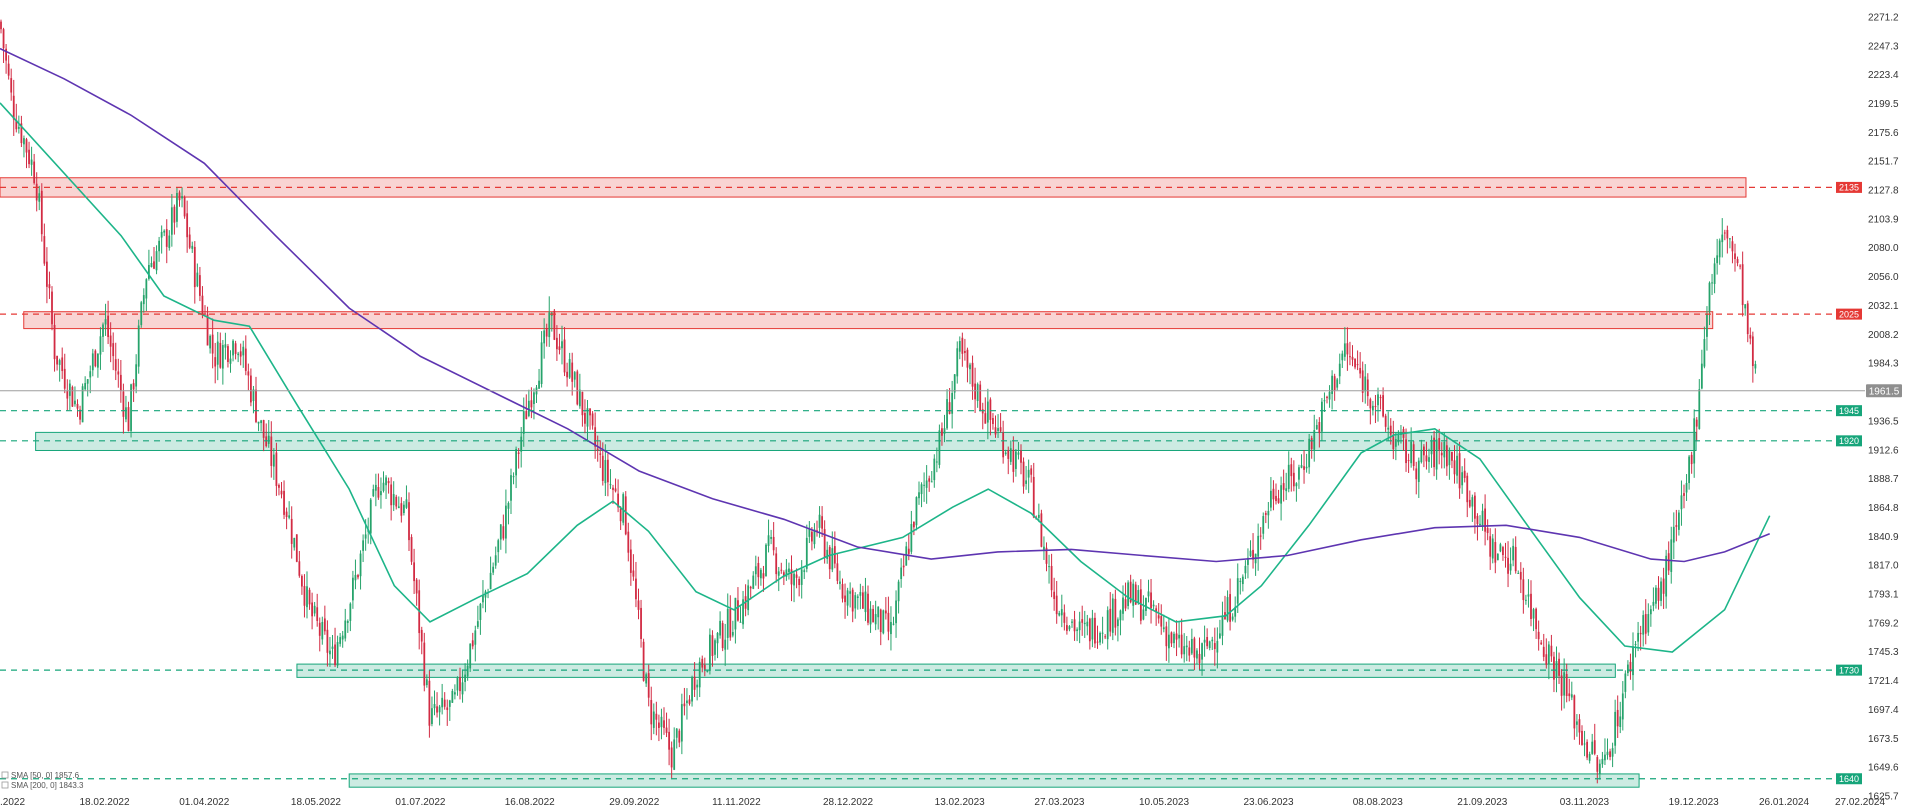  What do you see at coordinates (1884, 391) in the screenshot?
I see `last-price-label: 1961.5` at bounding box center [1884, 391].